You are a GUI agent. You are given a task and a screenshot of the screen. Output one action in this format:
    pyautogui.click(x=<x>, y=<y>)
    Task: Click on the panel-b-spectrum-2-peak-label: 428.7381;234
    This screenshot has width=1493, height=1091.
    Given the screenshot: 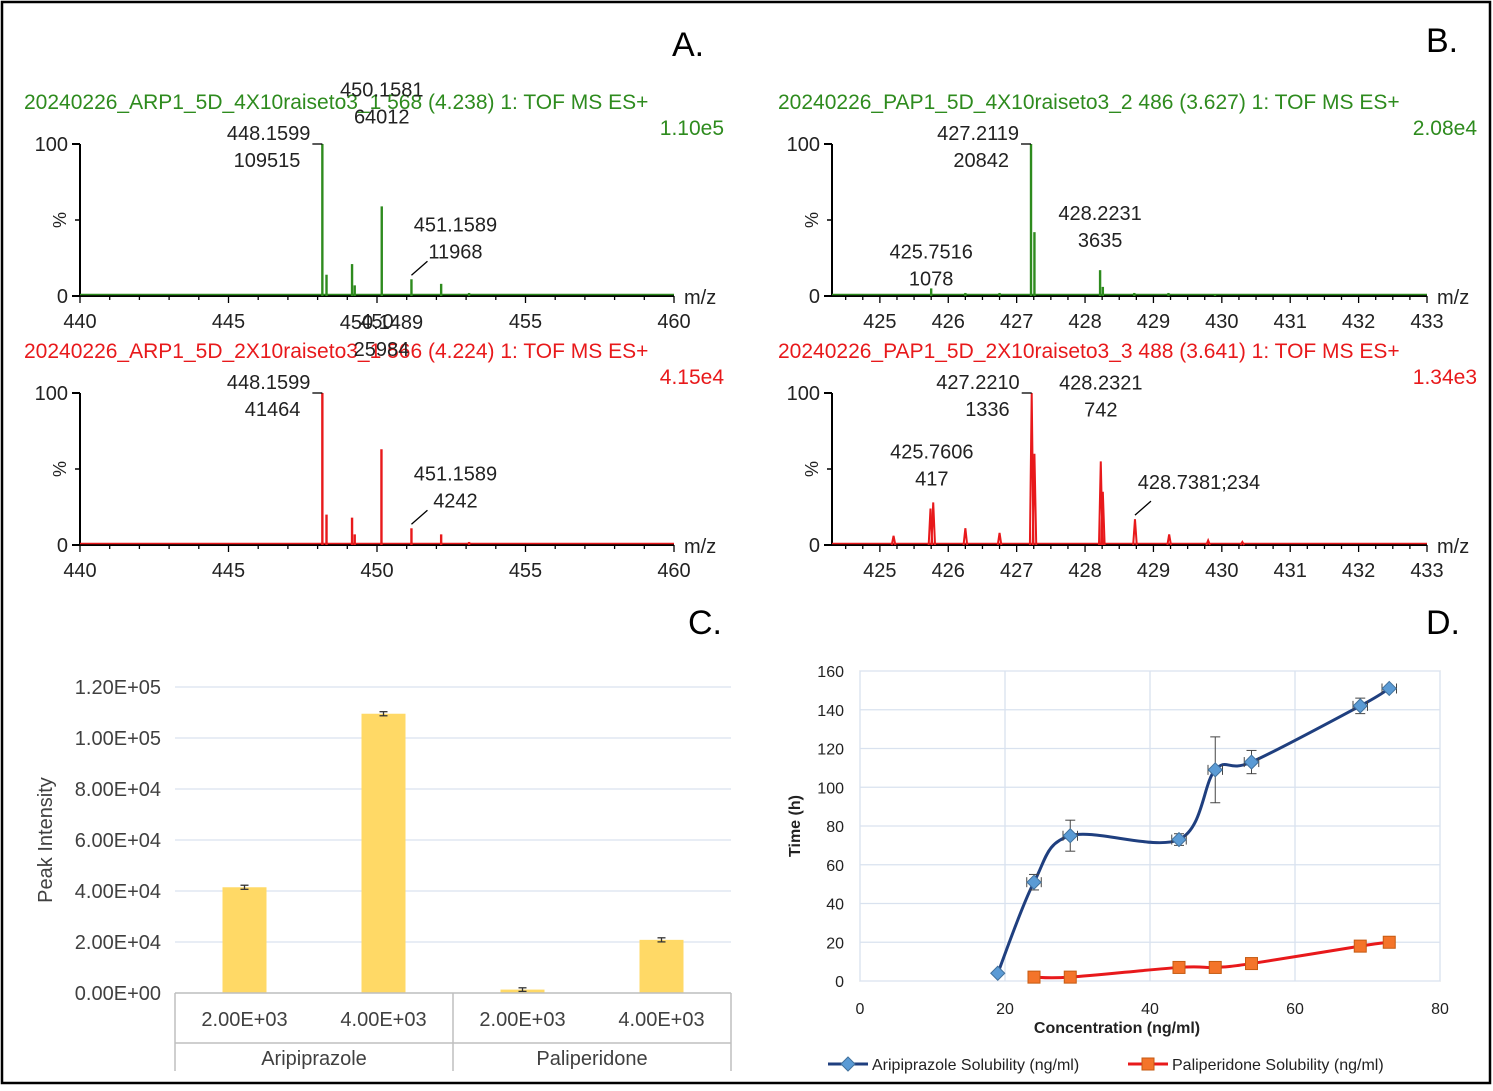 What is the action you would take?
    pyautogui.click(x=1199, y=483)
    